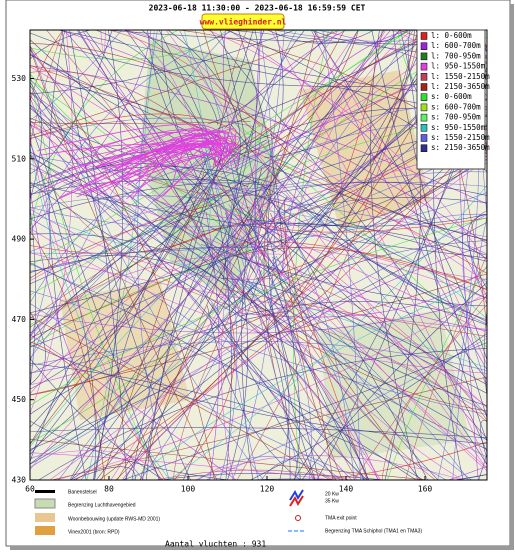 The width and height of the screenshot is (515, 554). I want to click on map-legend-label: 20 Kw, so click(332, 494).